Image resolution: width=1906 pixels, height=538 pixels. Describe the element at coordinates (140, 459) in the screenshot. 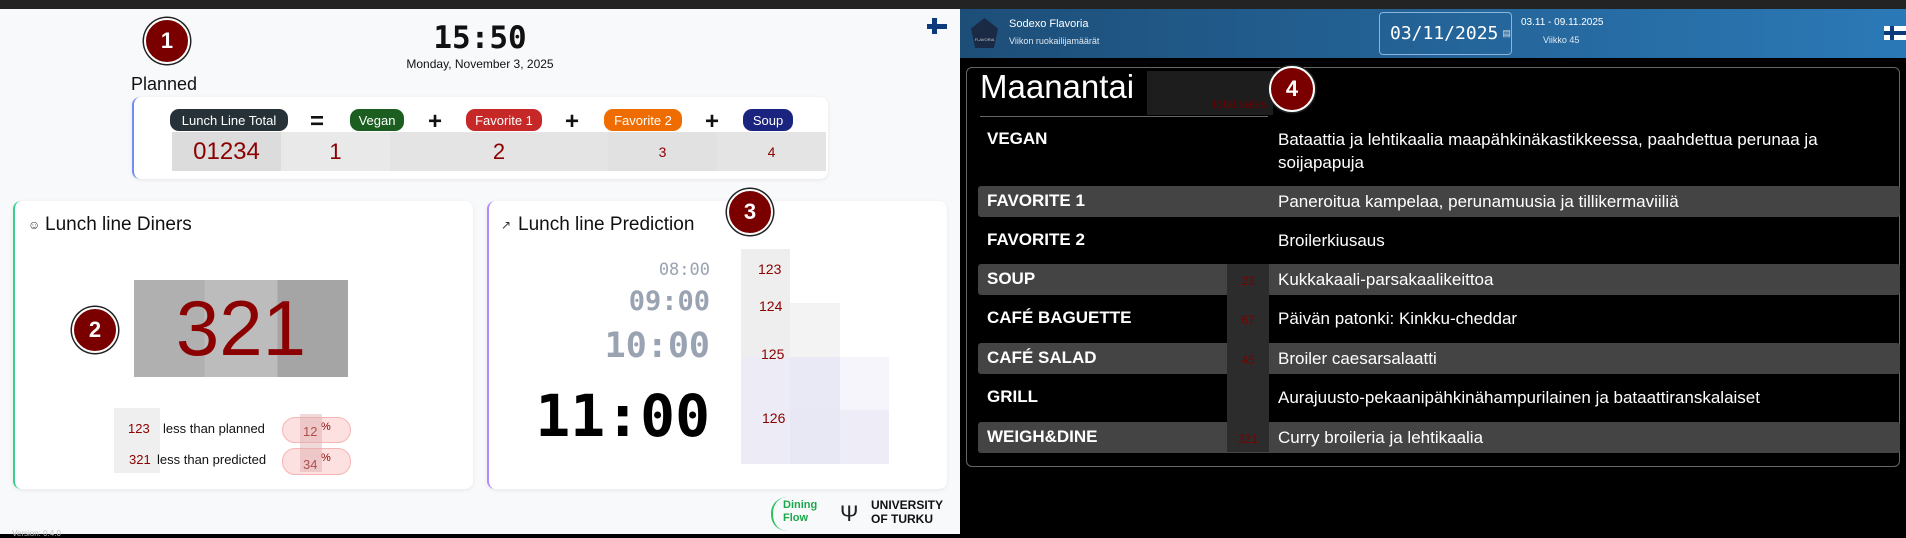

I see `diff-predicted-value: 321` at that location.